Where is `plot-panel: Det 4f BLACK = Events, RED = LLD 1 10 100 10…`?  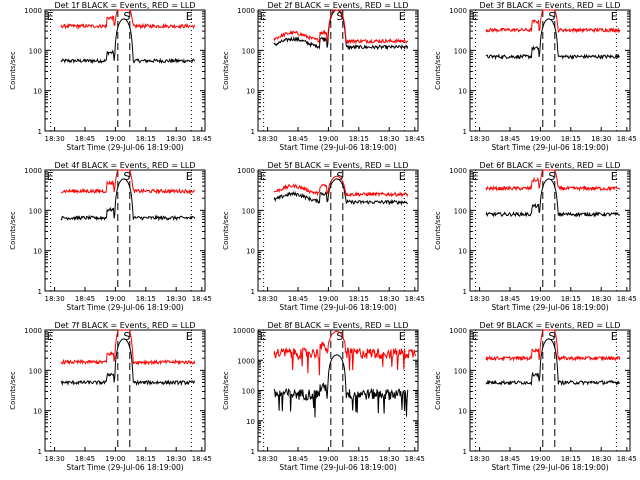
plot-panel: Det 4f BLACK = Events, RED = LLD 1 10 100 10… is located at coordinates (110, 236).